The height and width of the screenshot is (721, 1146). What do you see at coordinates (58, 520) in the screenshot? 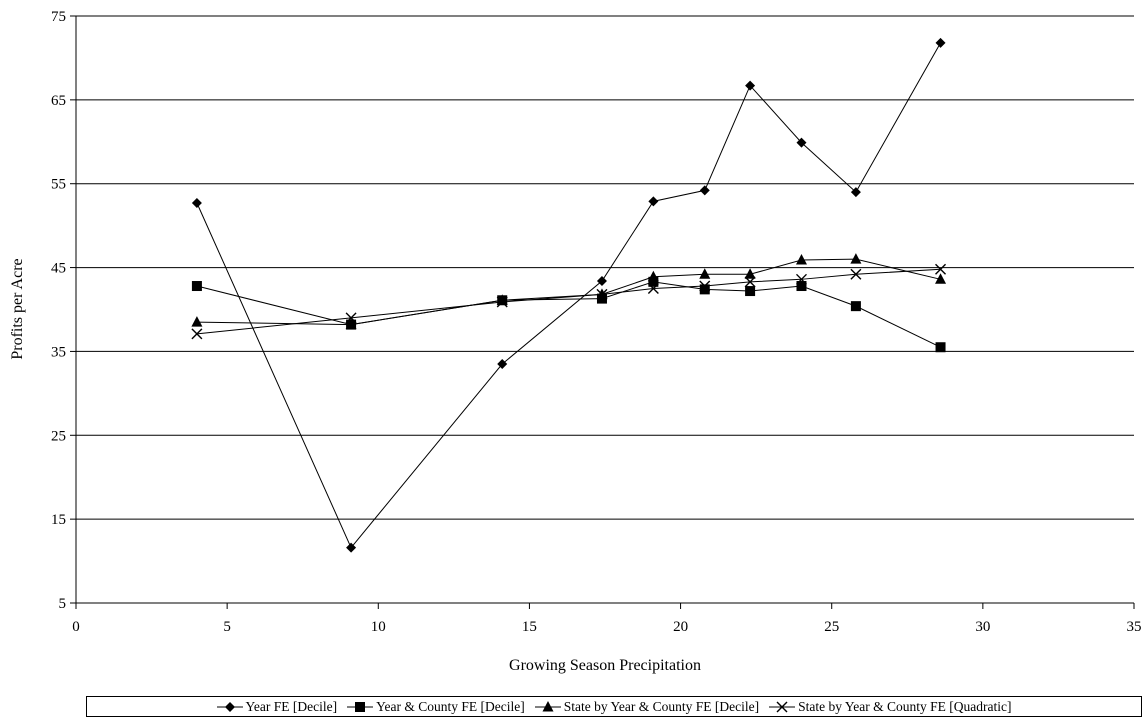
I see `y-tick-label: 15` at bounding box center [58, 520].